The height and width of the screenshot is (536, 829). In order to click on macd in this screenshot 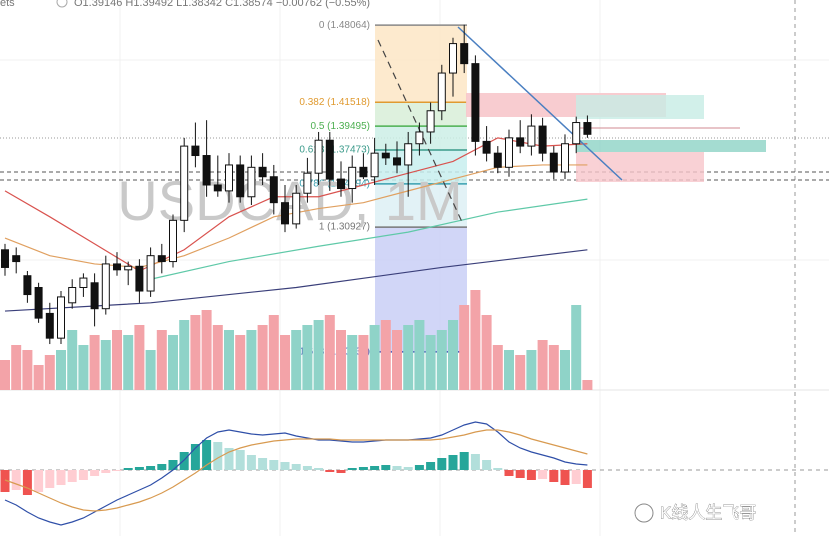, I will do `click(296, 473)`.